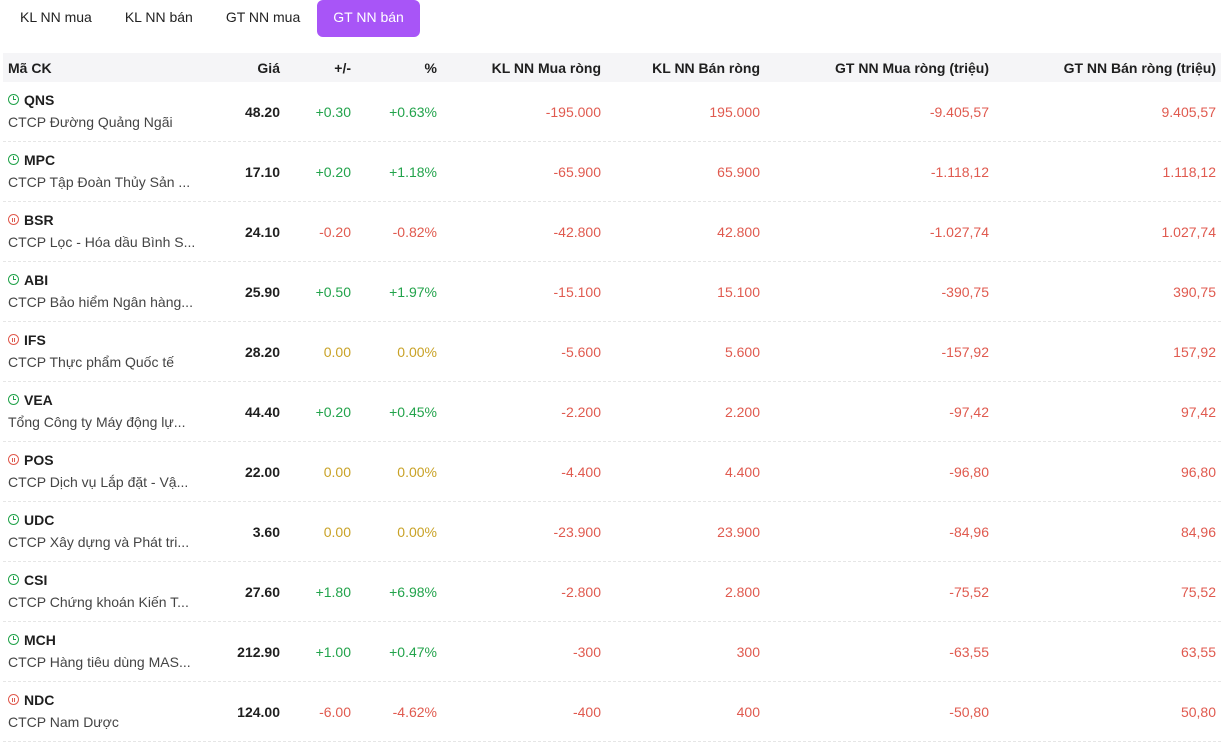 The image size is (1221, 742). What do you see at coordinates (63, 721) in the screenshot?
I see `company-name: CTCP Nam Dược` at bounding box center [63, 721].